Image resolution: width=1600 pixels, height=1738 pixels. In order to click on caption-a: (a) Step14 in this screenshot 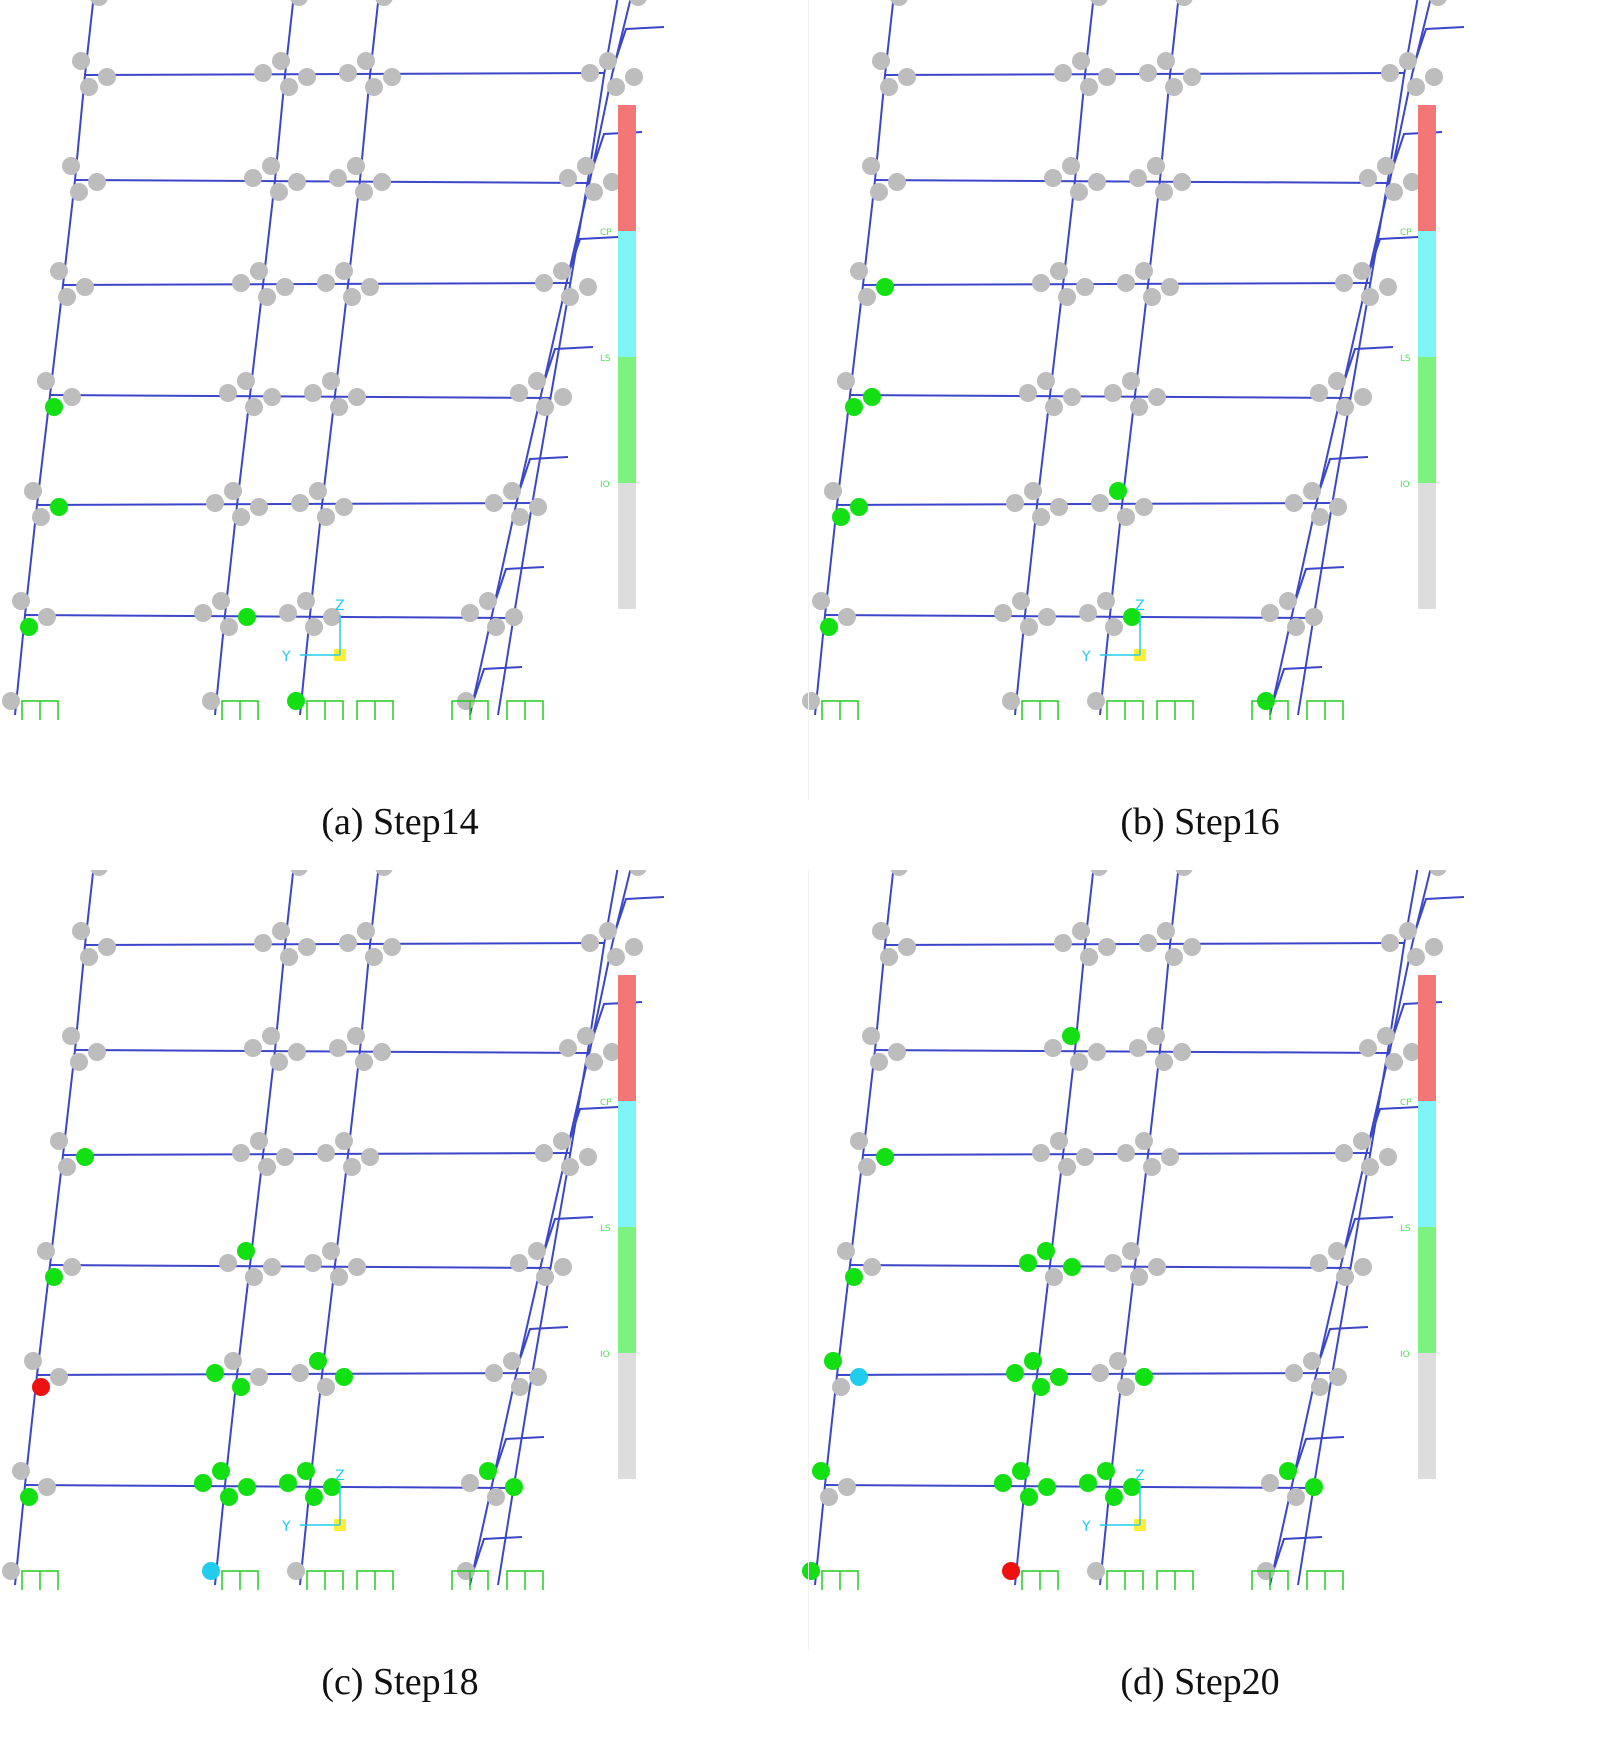, I will do `click(400, 822)`.